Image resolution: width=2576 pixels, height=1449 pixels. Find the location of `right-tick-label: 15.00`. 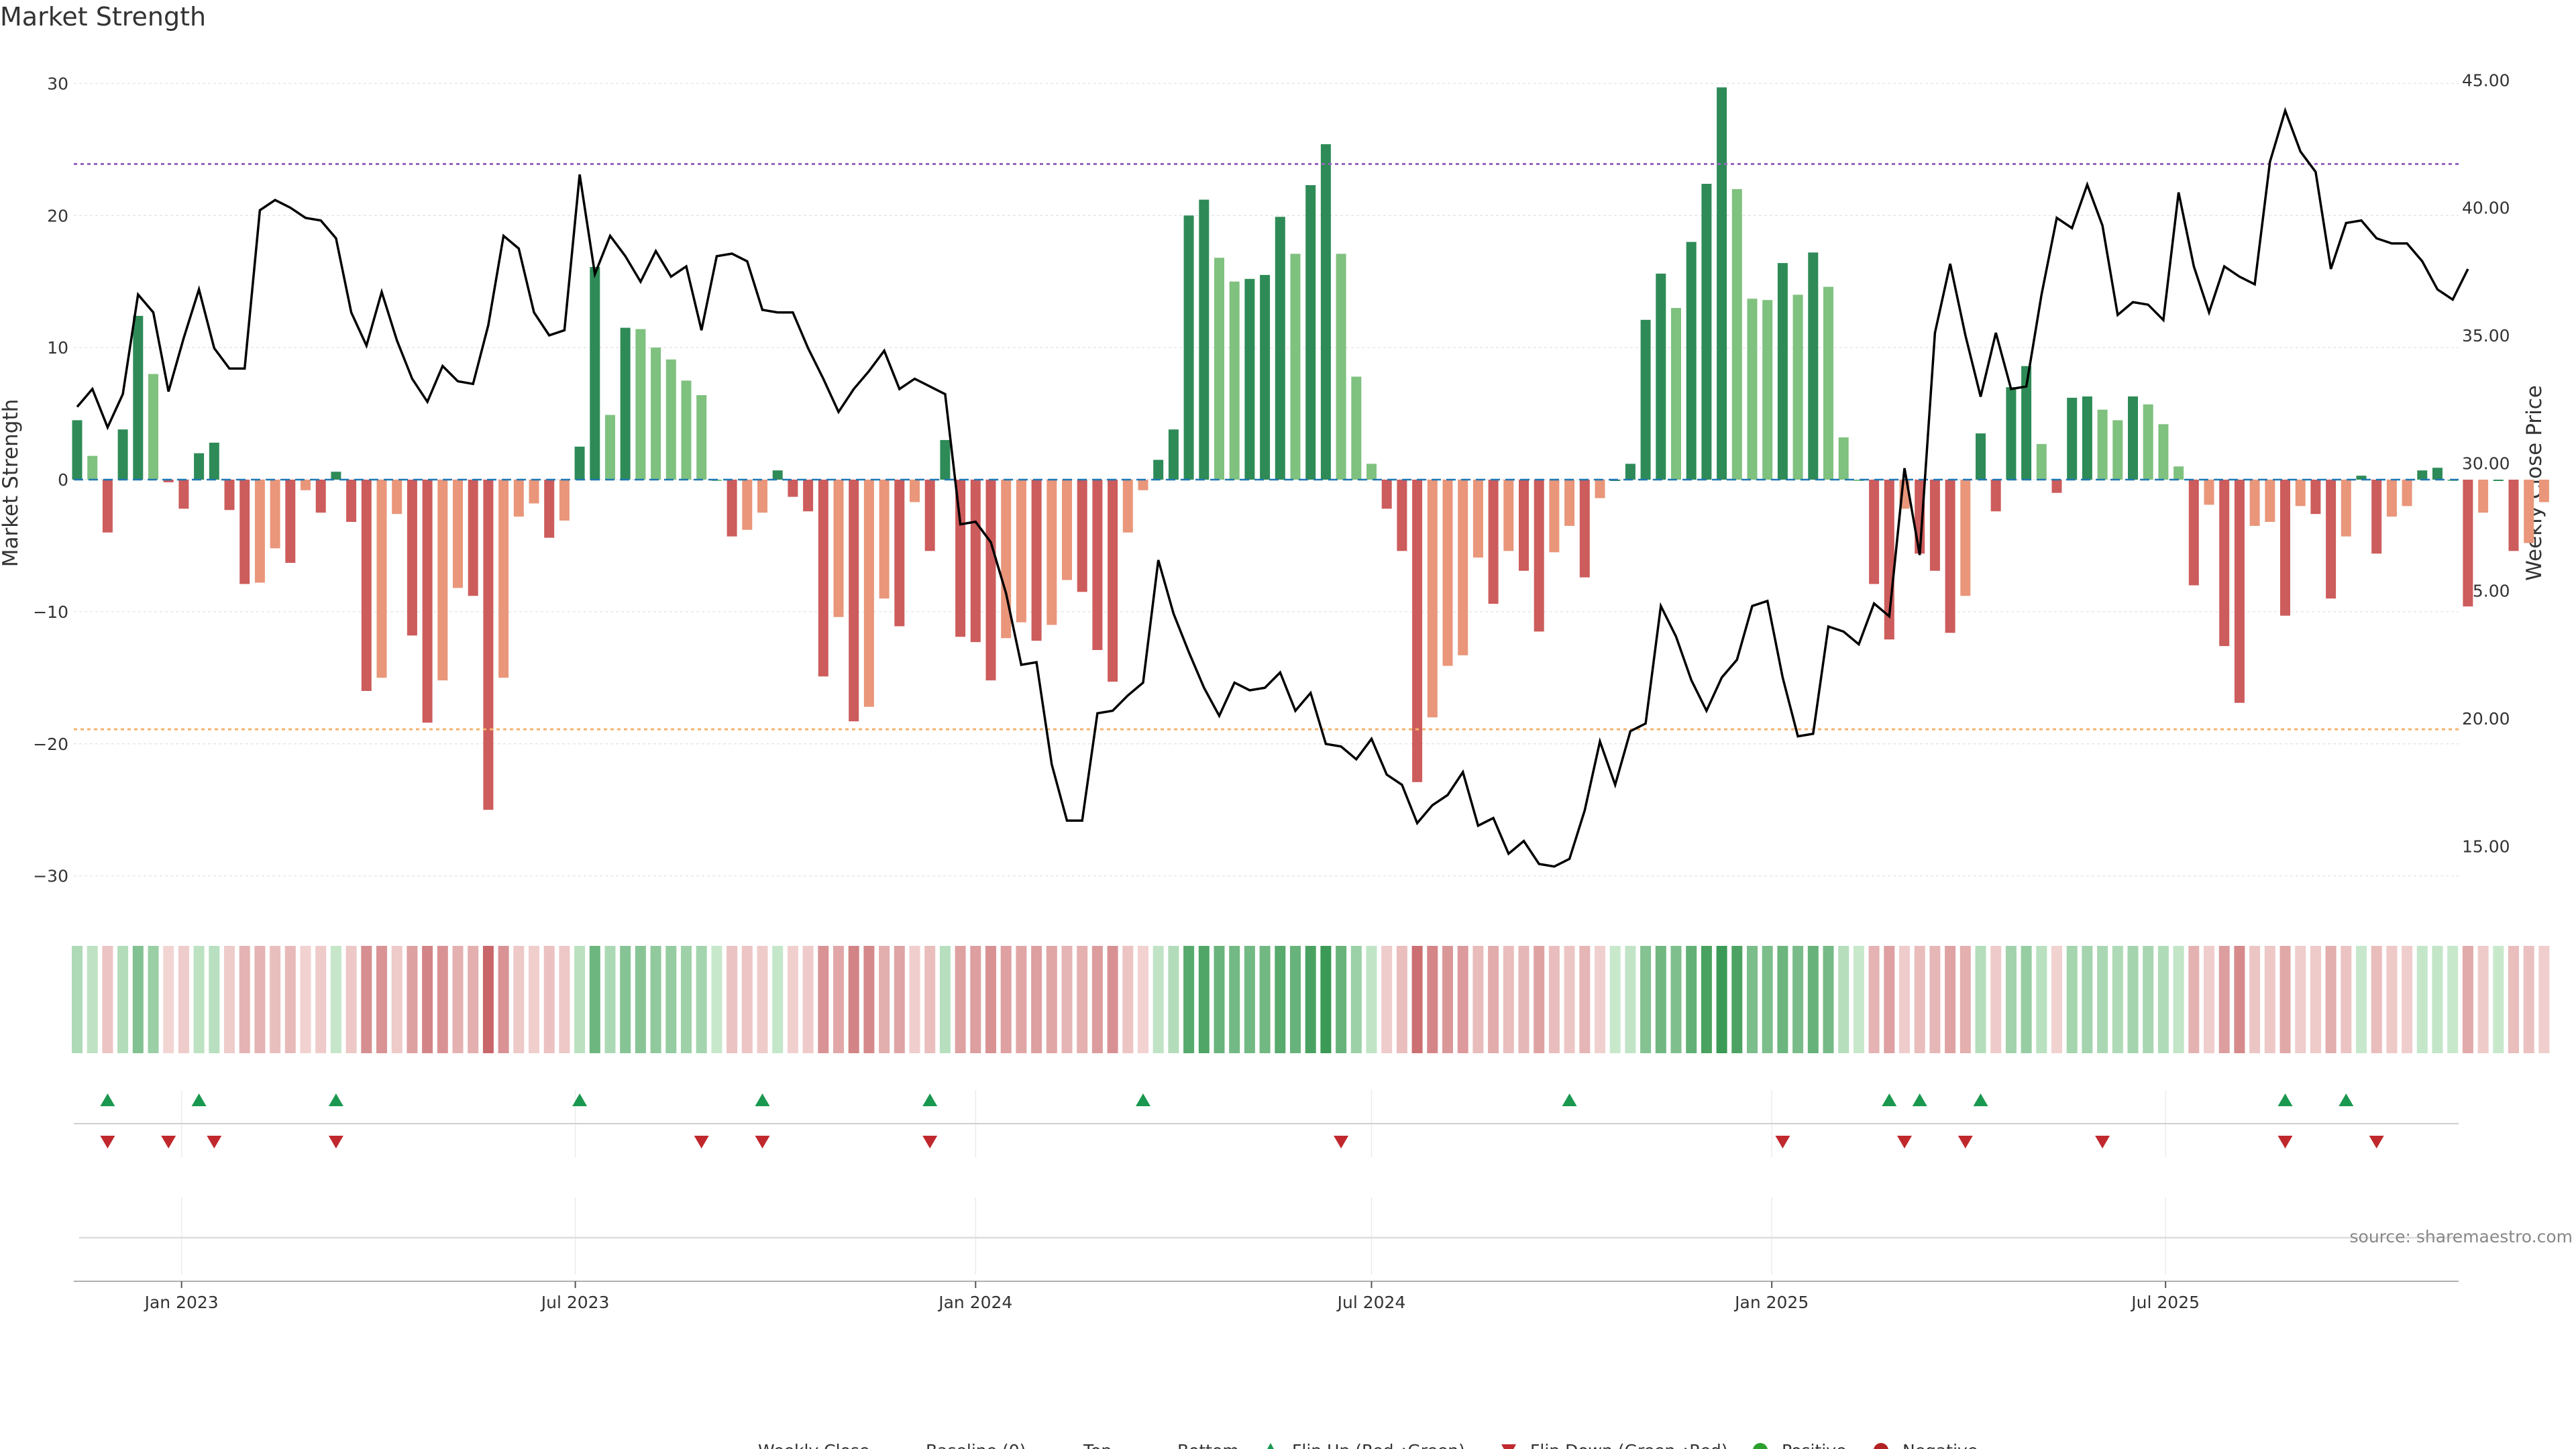

right-tick-label: 15.00 is located at coordinates (2486, 846).